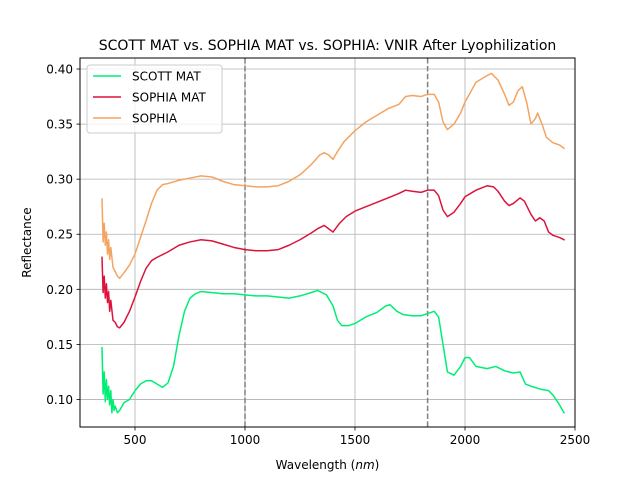  What do you see at coordinates (166, 77) in the screenshot?
I see `legend-label-scott-mat: SCOTT MAT` at bounding box center [166, 77].